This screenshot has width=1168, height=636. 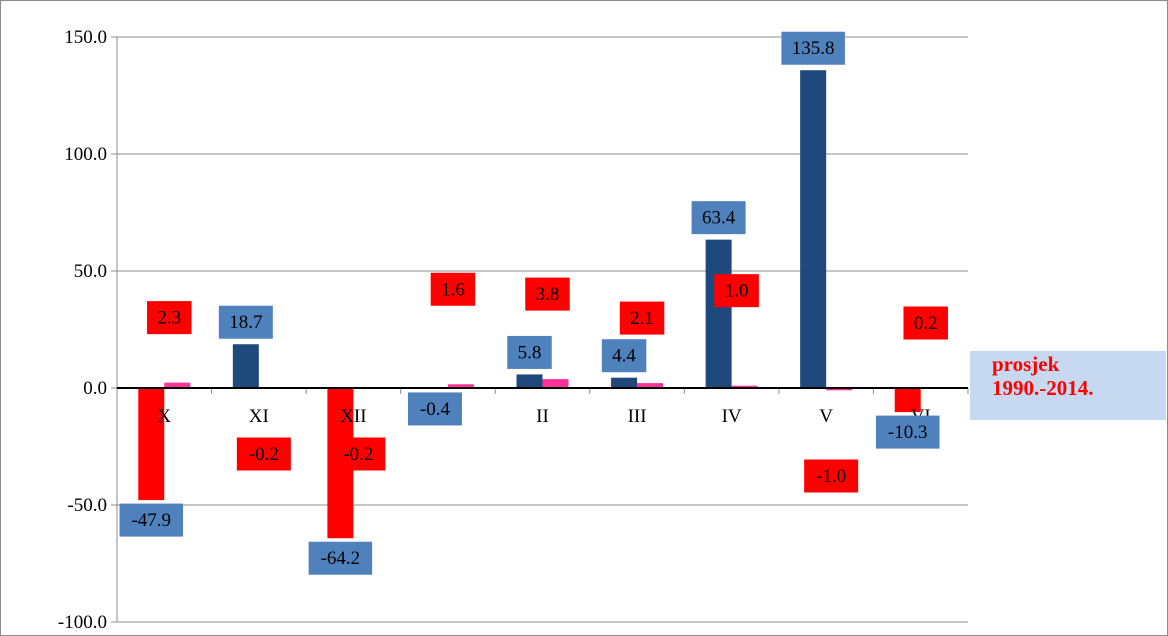 What do you see at coordinates (85, 154) in the screenshot?
I see `y-tick-label: 100.0` at bounding box center [85, 154].